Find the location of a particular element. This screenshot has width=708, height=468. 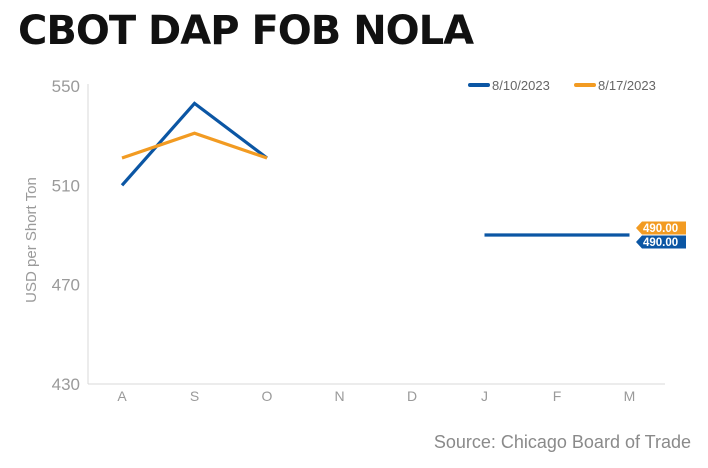

end-tags: 490.00 490.00 is located at coordinates (661, 235).